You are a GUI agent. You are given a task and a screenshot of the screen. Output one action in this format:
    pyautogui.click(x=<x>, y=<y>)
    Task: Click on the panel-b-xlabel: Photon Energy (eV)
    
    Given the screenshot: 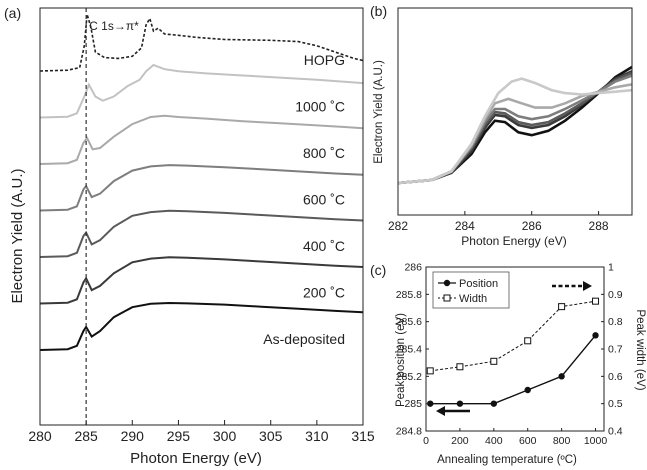 What is the action you would take?
    pyautogui.click(x=513, y=241)
    